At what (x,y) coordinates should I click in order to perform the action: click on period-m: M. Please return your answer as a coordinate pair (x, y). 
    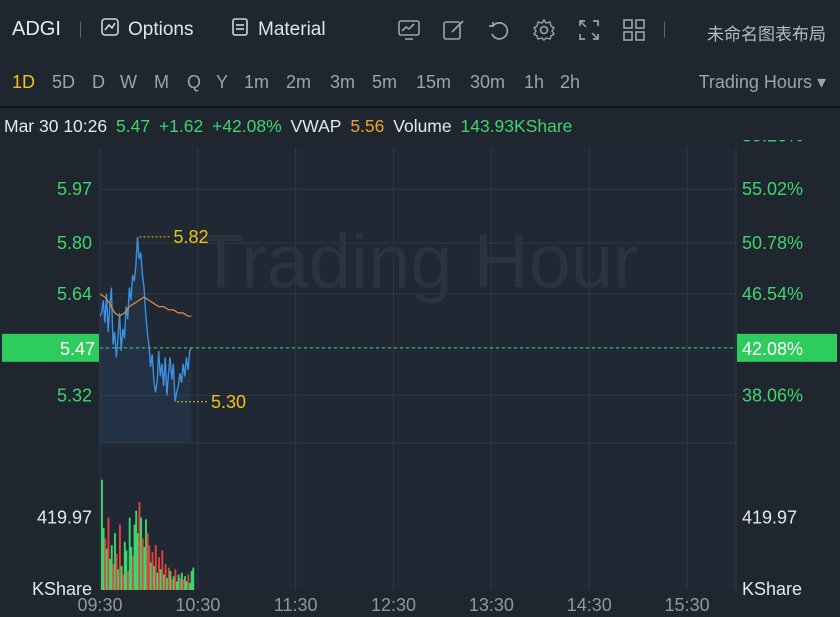
    Looking at the image, I should click on (161, 82).